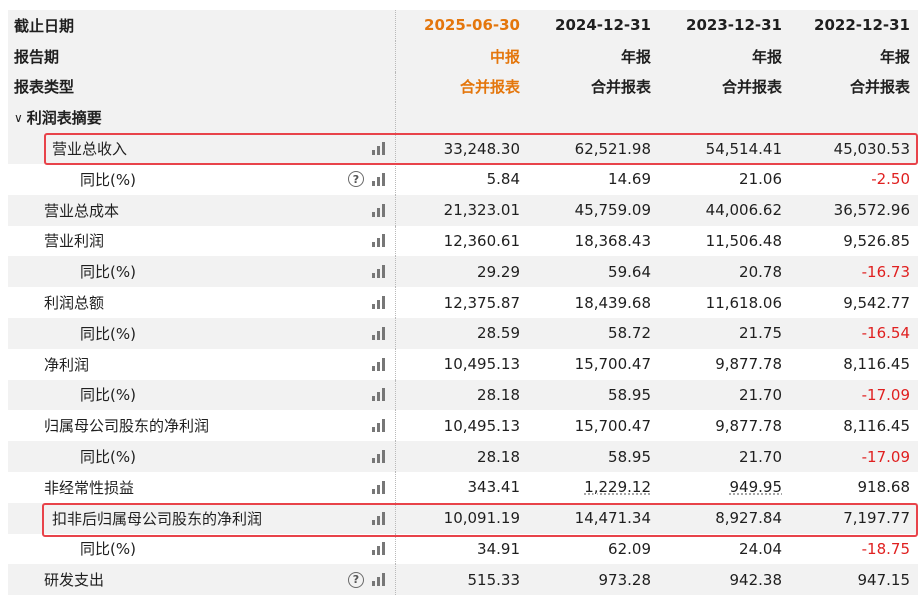  I want to click on chevron-down-icon: ∨, so click(18, 117).